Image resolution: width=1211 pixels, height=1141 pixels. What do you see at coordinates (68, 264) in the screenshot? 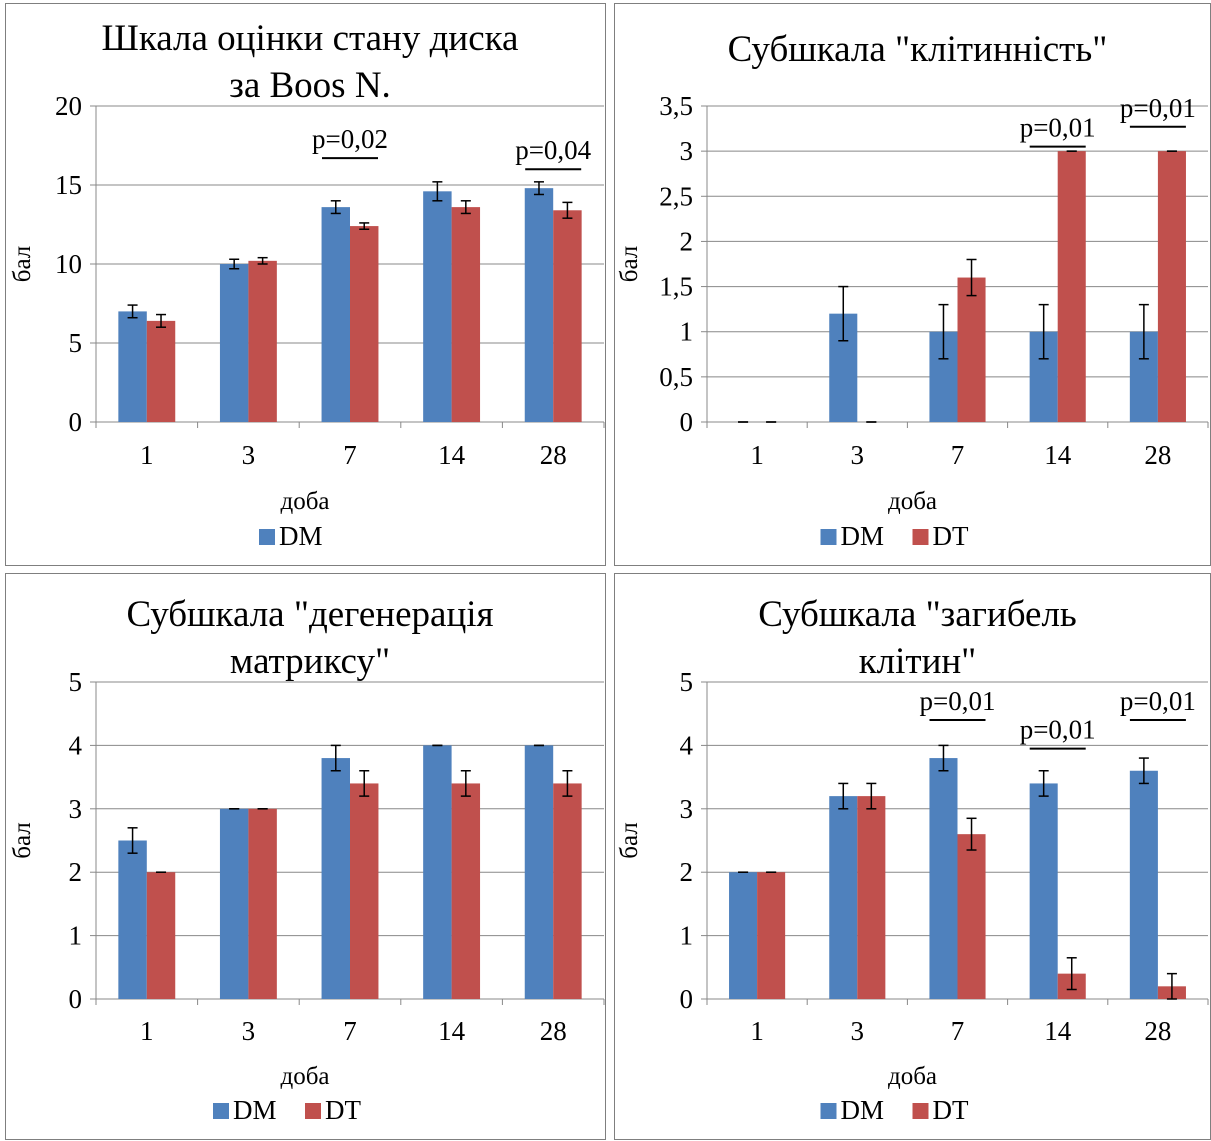
I see `y-tick-label: 10` at bounding box center [68, 264].